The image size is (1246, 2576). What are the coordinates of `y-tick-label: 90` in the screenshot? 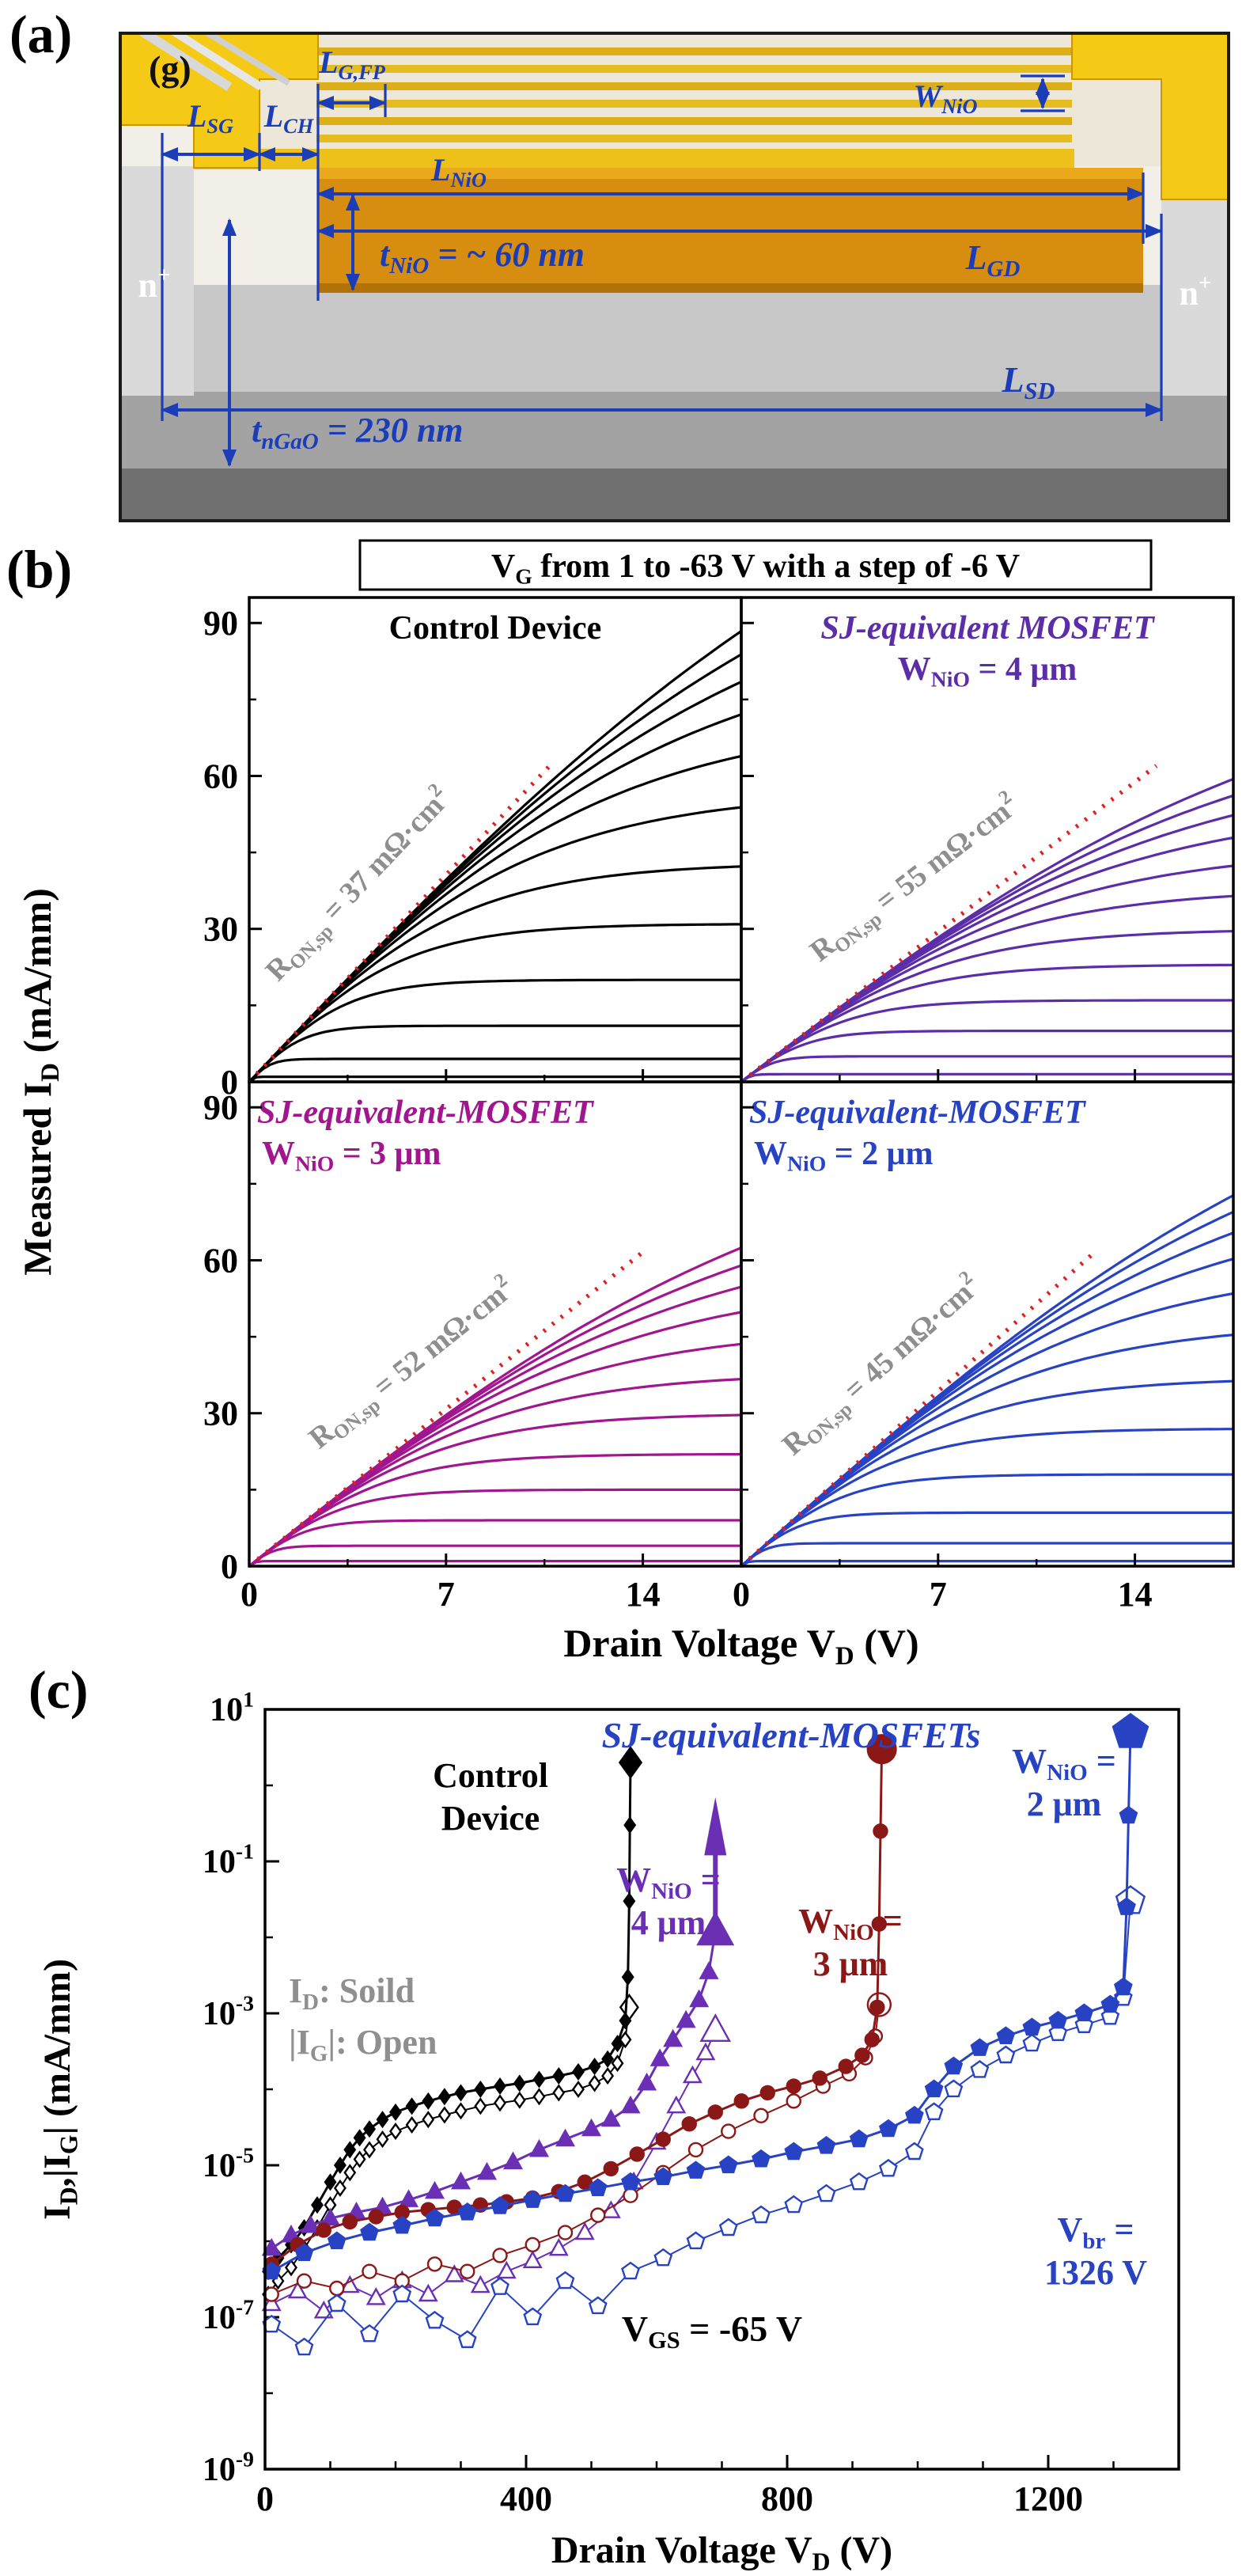 It's located at (221, 1107).